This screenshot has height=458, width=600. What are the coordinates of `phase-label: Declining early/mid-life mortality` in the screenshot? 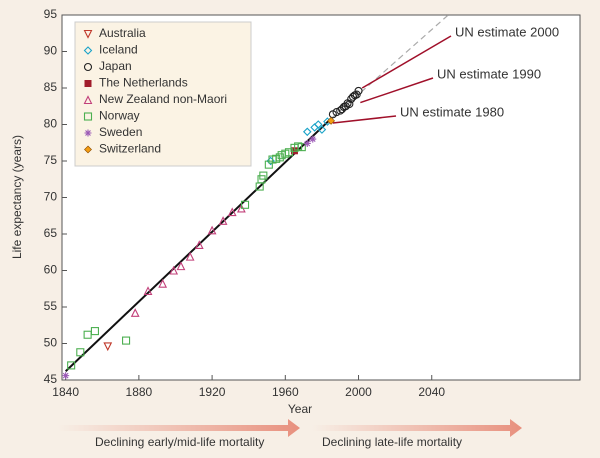 It's located at (179, 442).